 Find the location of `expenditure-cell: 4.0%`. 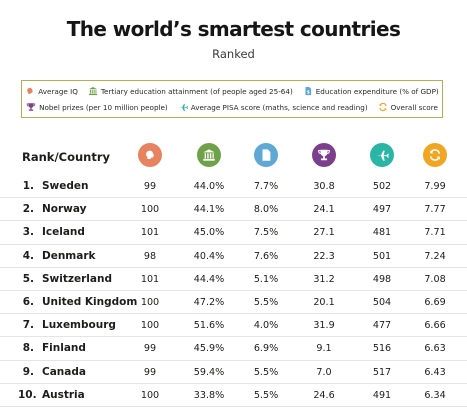

expenditure-cell: 4.0% is located at coordinates (266, 326).